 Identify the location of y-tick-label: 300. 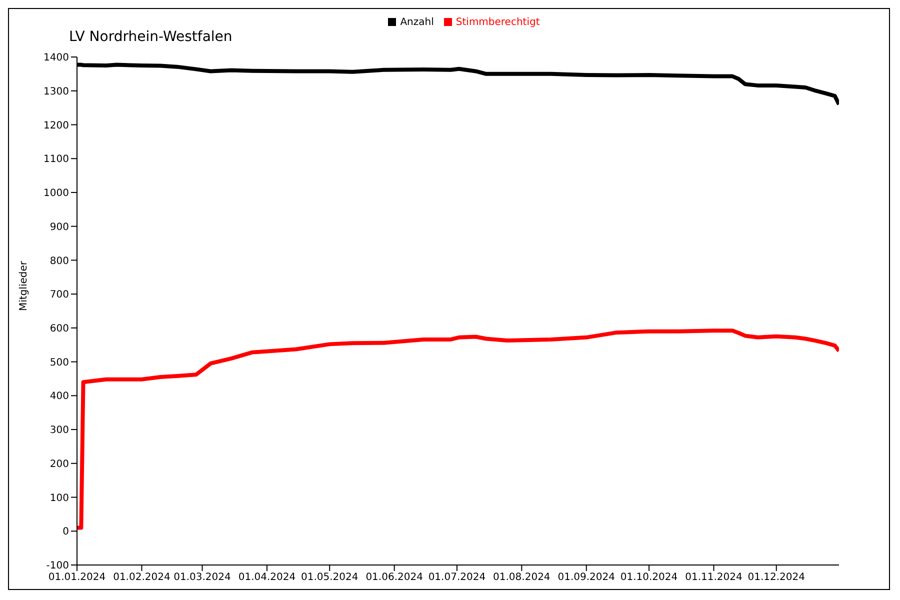
(59, 430).